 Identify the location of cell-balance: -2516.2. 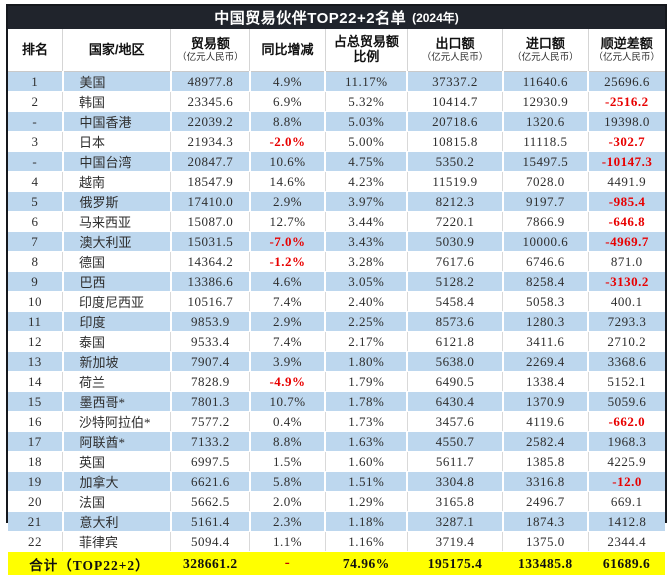
(626, 102).